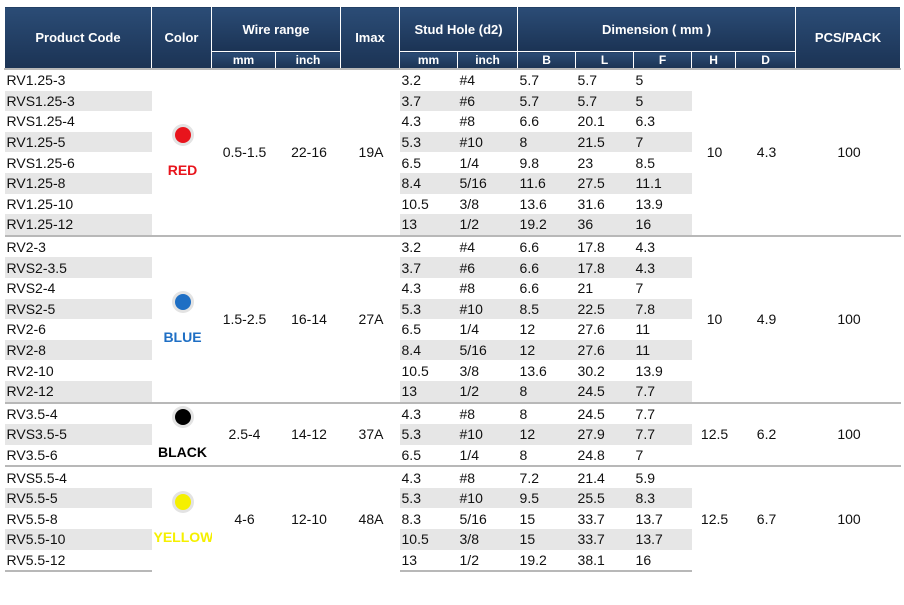 The image size is (904, 605). I want to click on stud-inch-cell: 5/16, so click(487, 350).